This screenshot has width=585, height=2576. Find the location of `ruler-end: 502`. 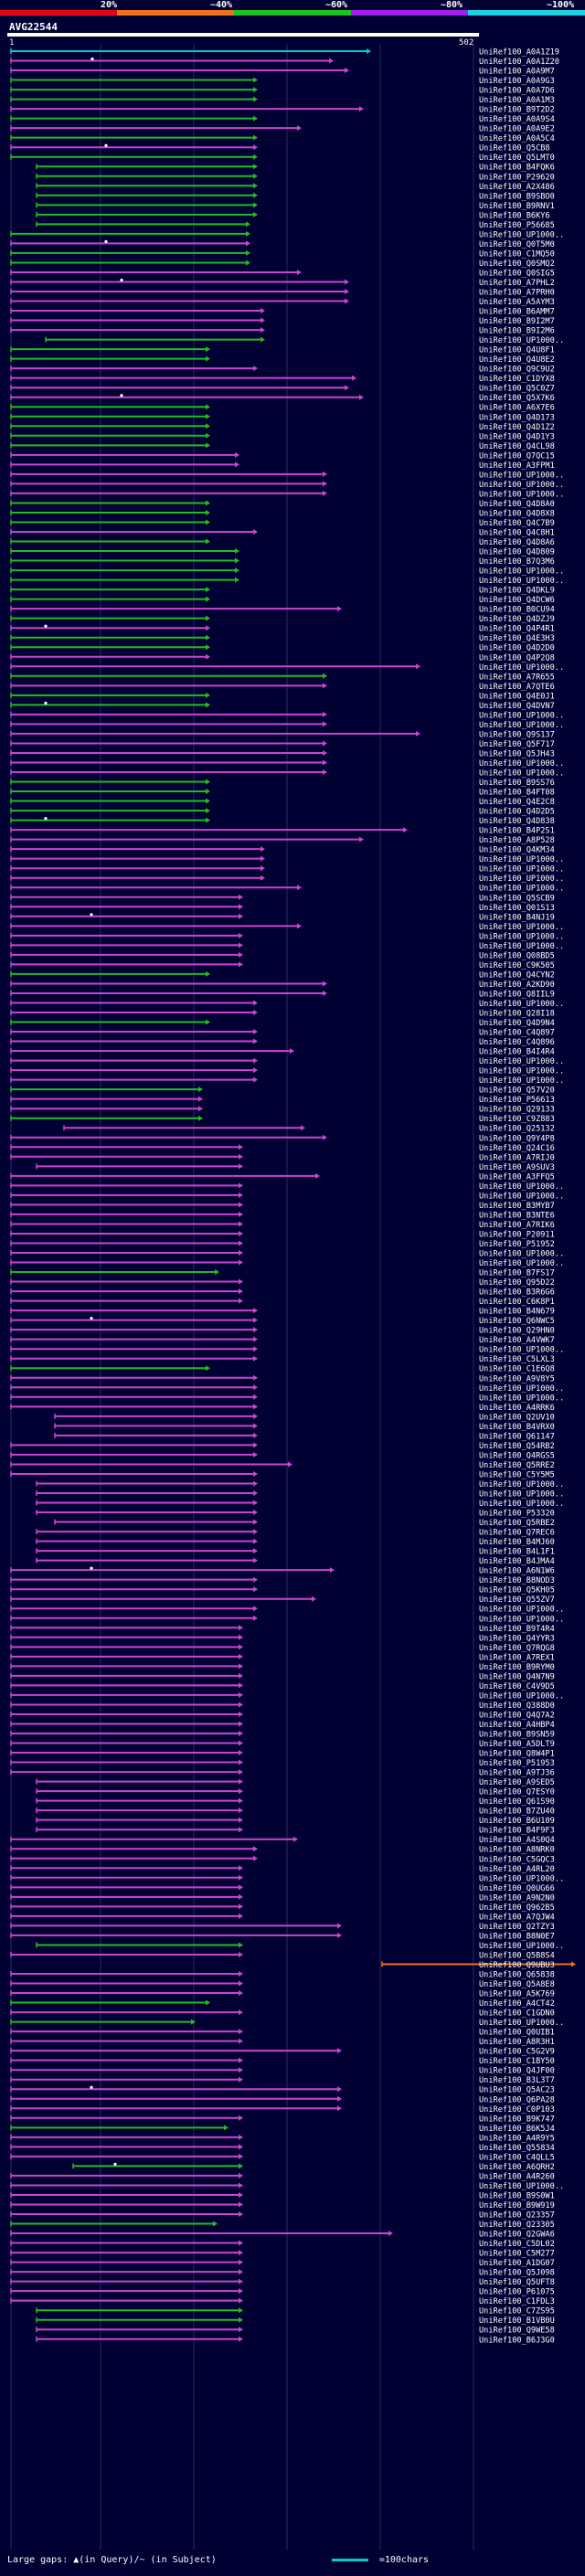

ruler-end: 502 is located at coordinates (467, 43).